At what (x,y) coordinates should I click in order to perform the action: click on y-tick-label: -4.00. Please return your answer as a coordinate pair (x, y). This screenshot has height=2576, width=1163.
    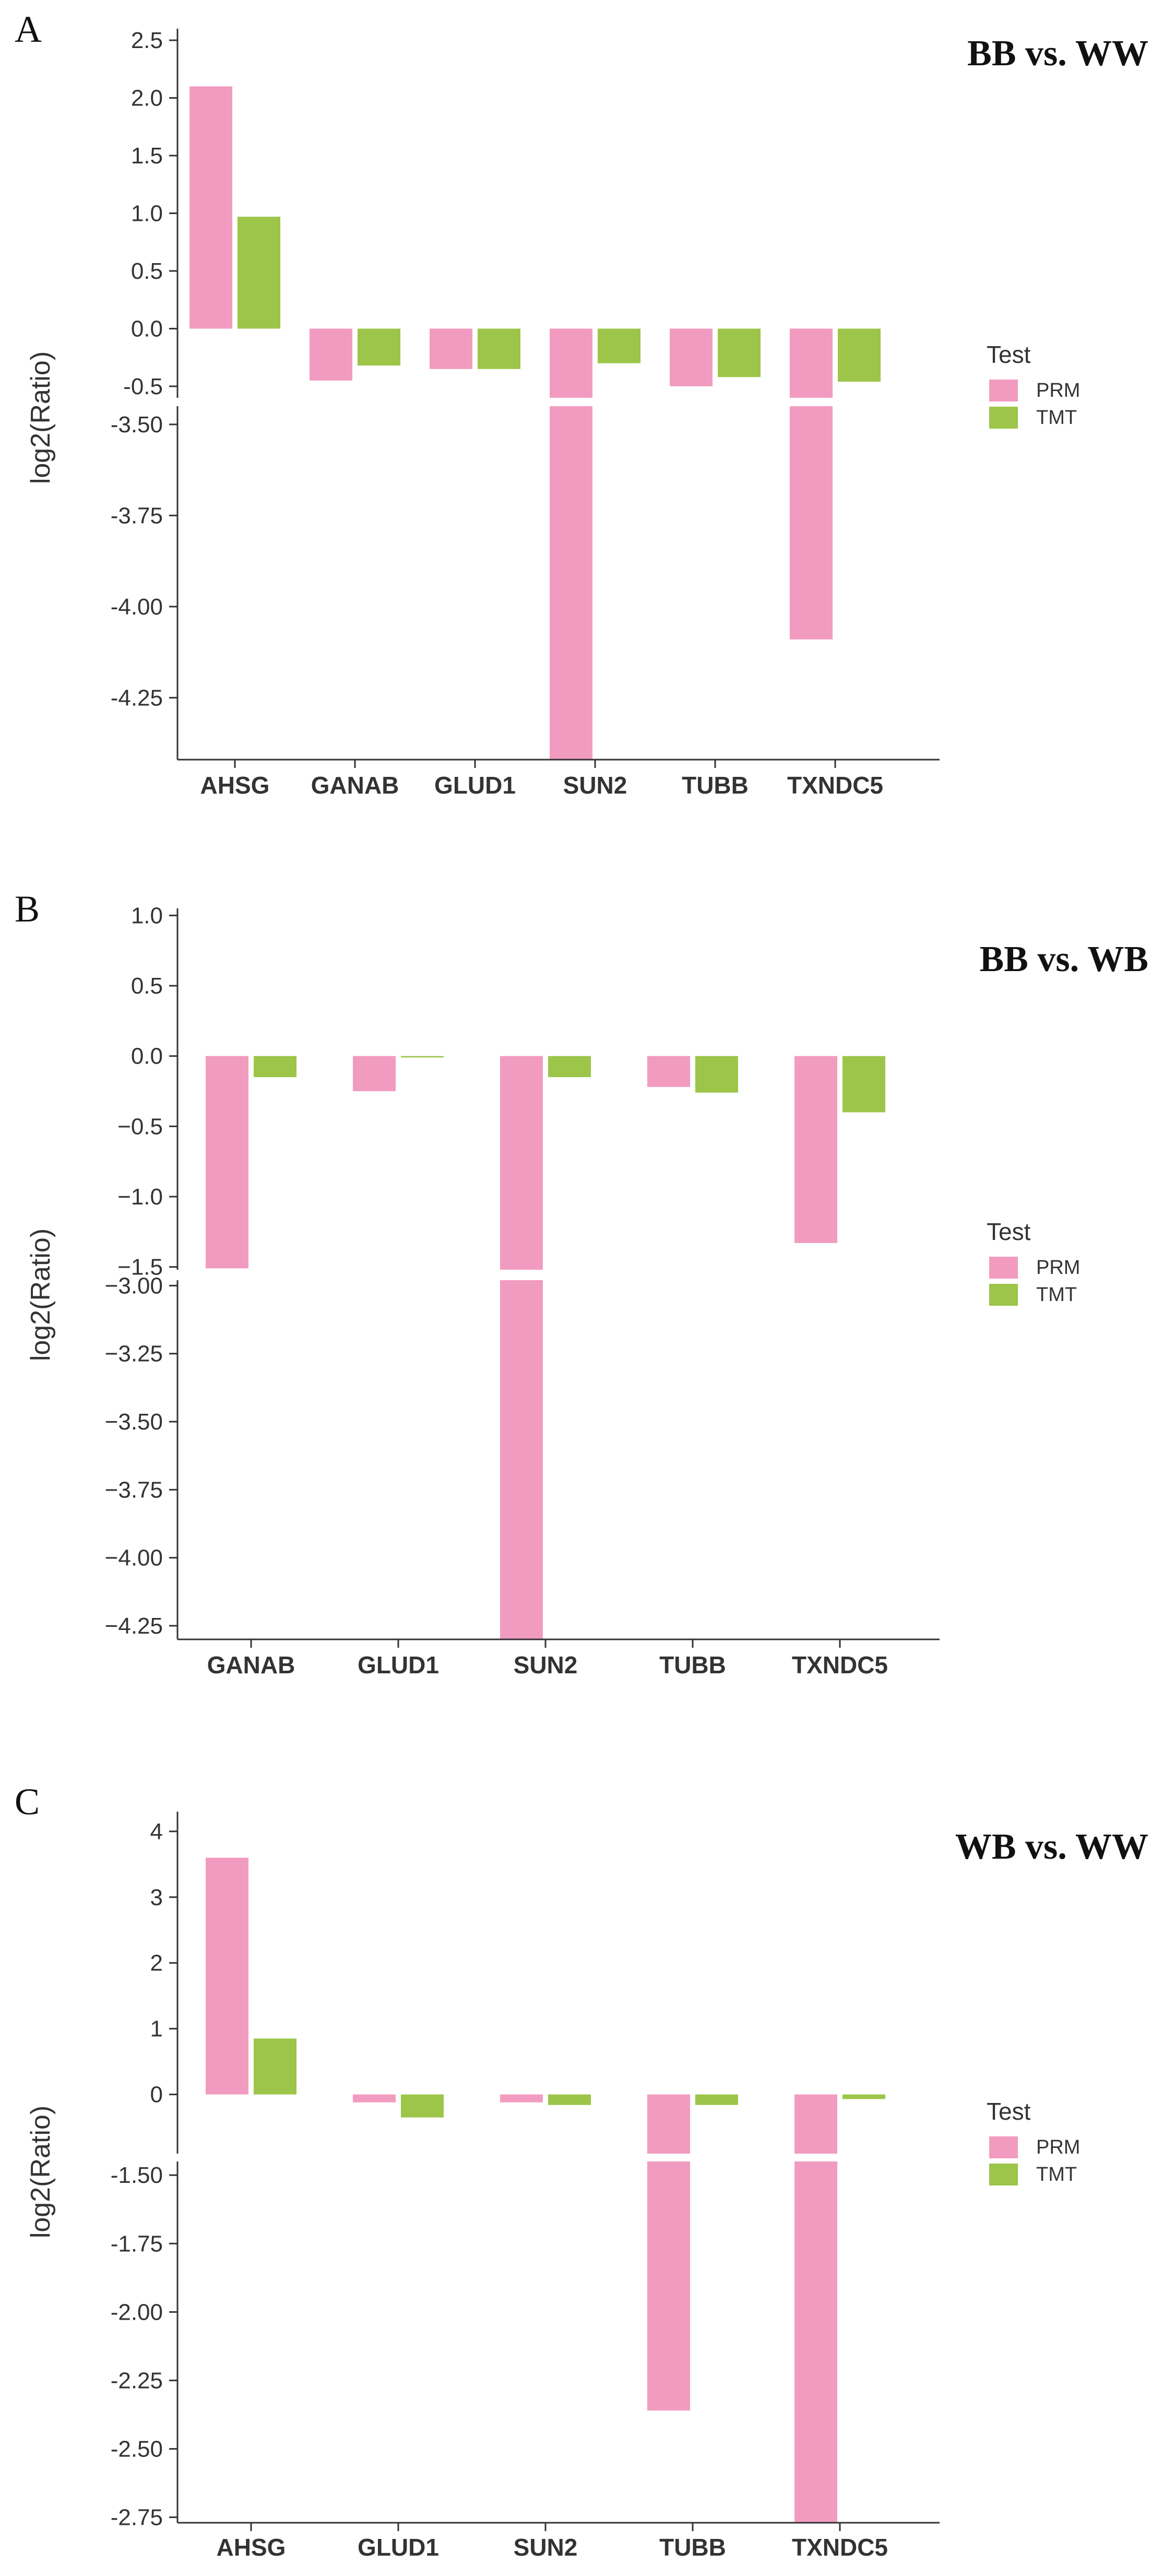
    Looking at the image, I should click on (137, 607).